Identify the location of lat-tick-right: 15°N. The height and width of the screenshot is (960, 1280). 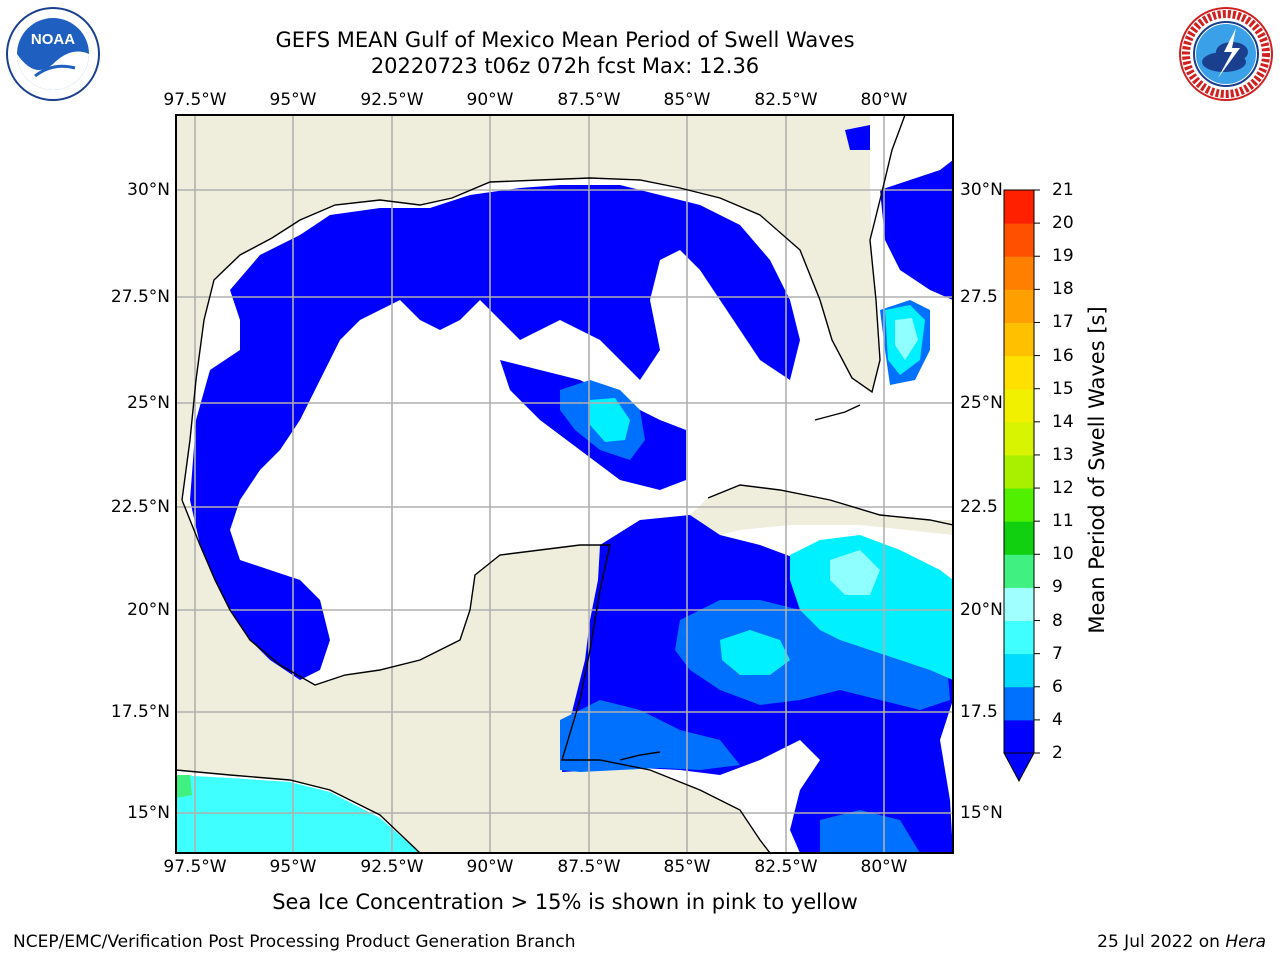
(981, 813).